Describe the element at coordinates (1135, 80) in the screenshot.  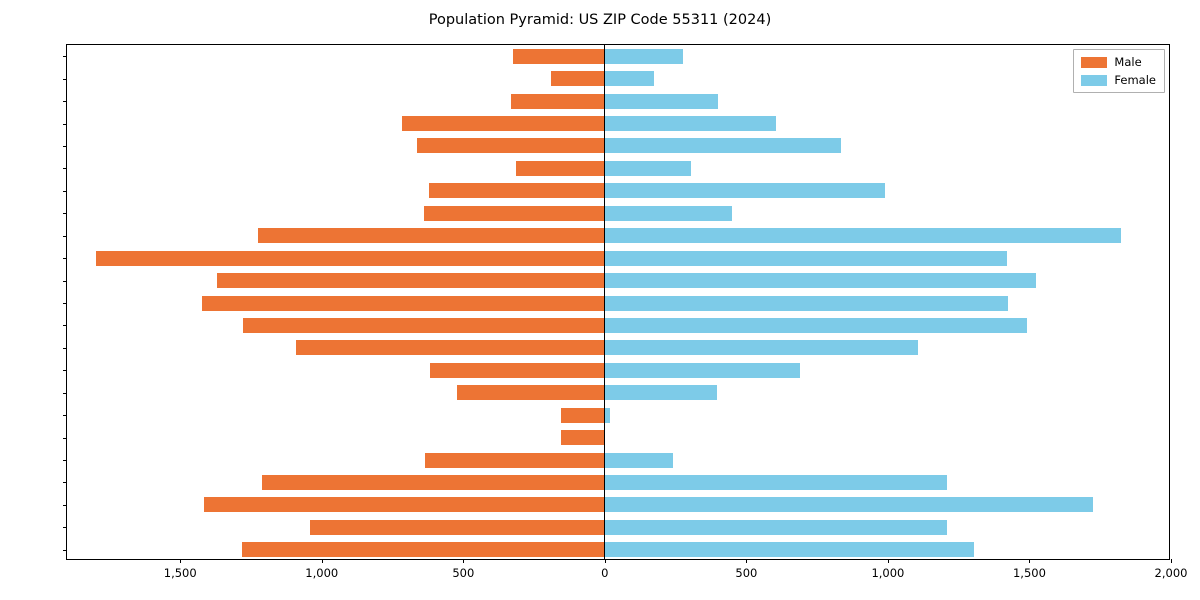
I see `legend-label: Female` at that location.